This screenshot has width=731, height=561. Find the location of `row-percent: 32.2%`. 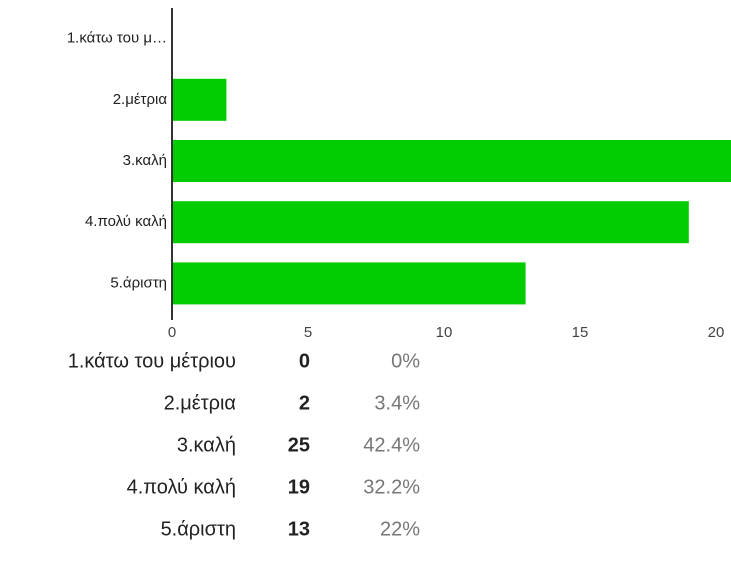

row-percent: 32.2% is located at coordinates (391, 487).